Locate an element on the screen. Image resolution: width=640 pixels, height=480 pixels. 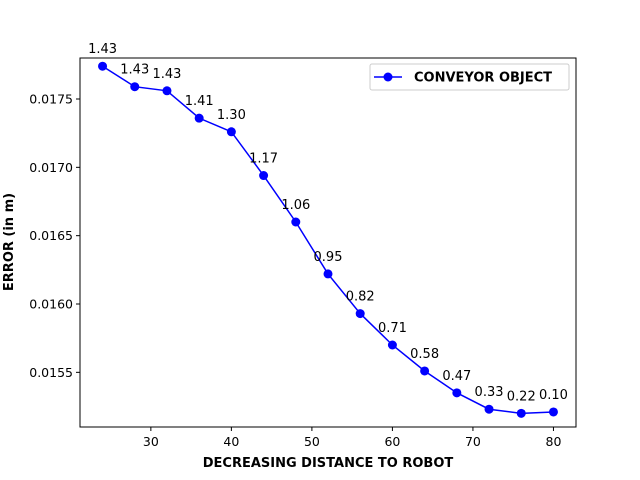
data-label: 1.06 is located at coordinates (295, 205).